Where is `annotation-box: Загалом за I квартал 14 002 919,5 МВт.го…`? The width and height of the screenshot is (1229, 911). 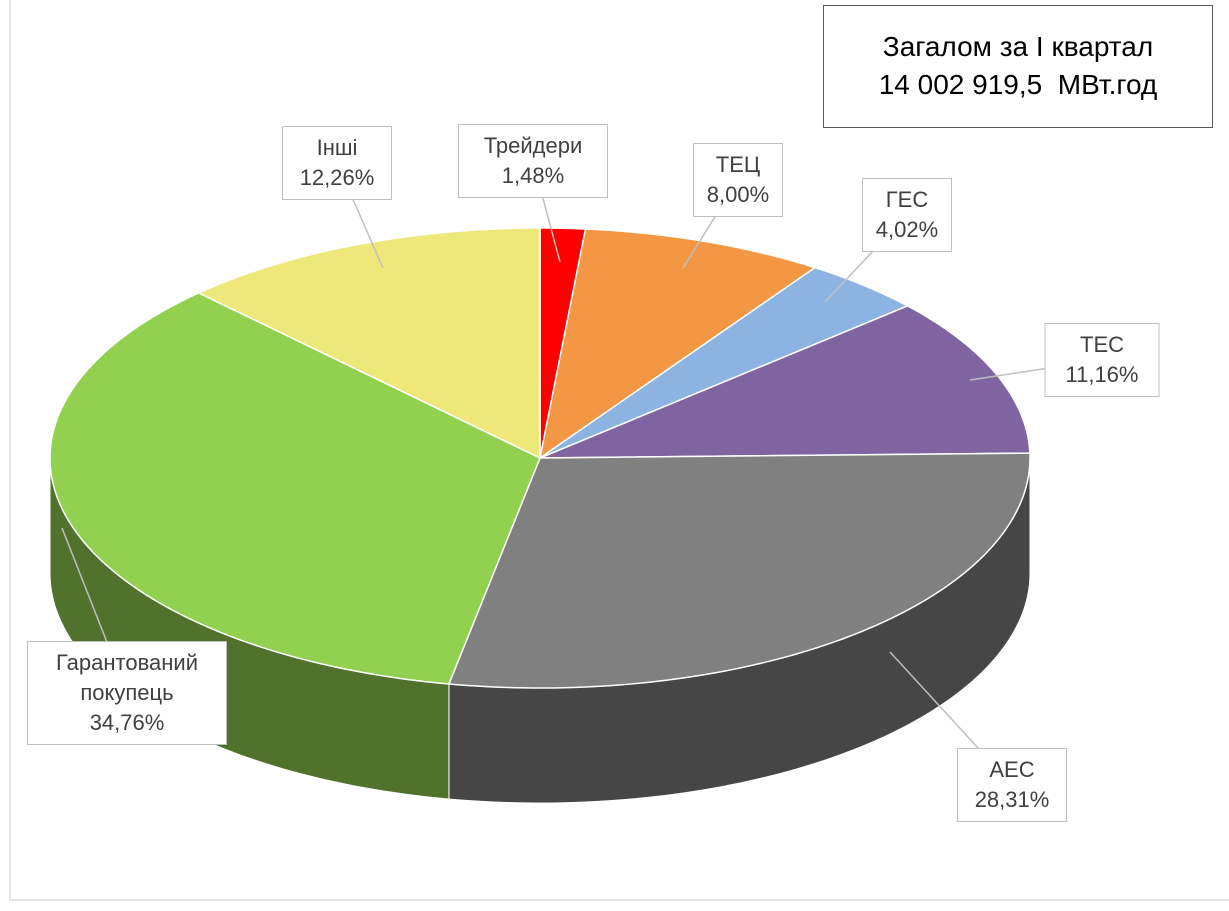
annotation-box: Загалом за I квартал 14 002 919,5 МВт.го… is located at coordinates (1018, 66).